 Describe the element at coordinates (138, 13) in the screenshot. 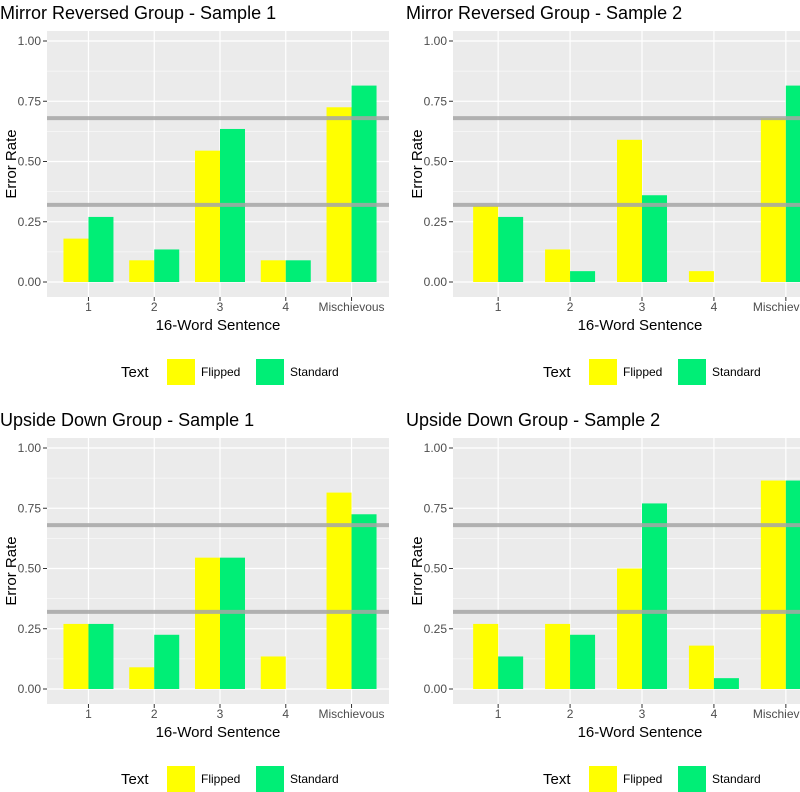

I see `panel-title: Mirror Reversed Group - Sample 1` at that location.